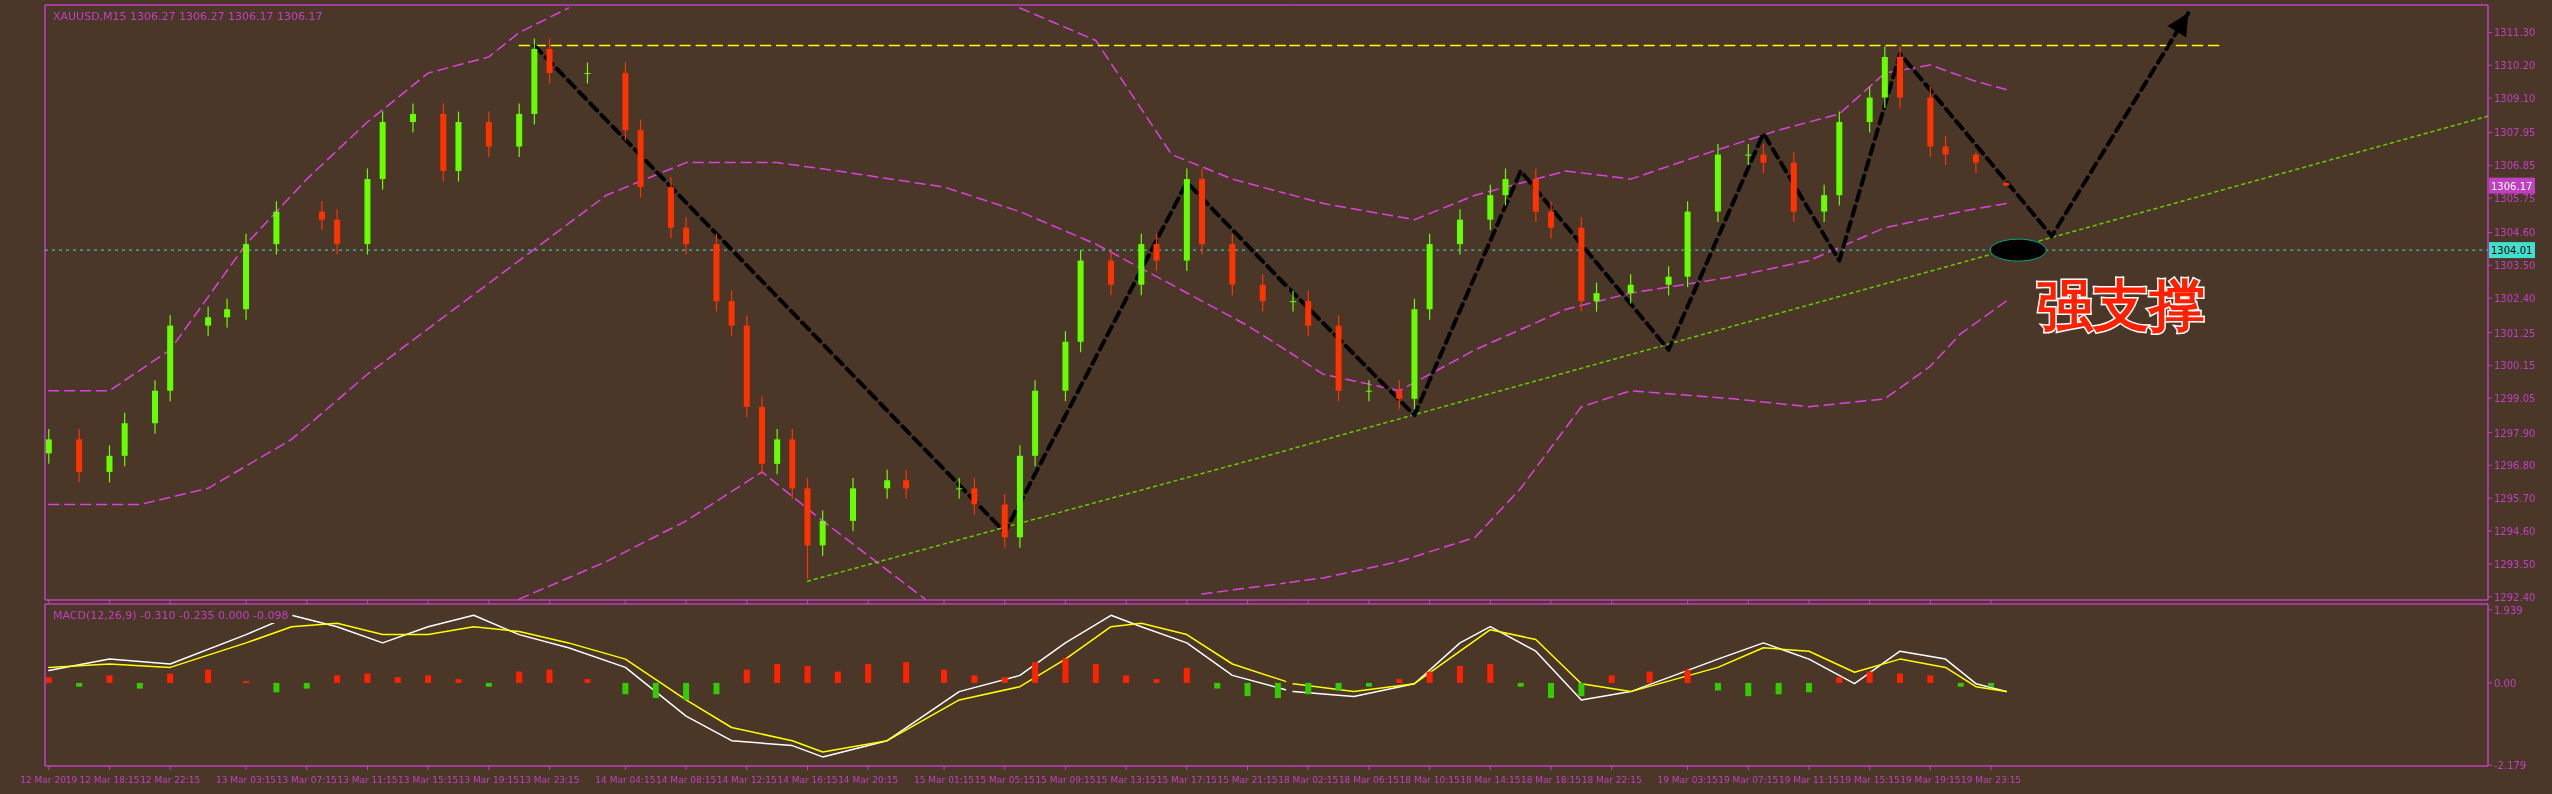 The width and height of the screenshot is (2552, 794). I want to click on x-tick-label: 19 Mar 15:15, so click(1869, 780).